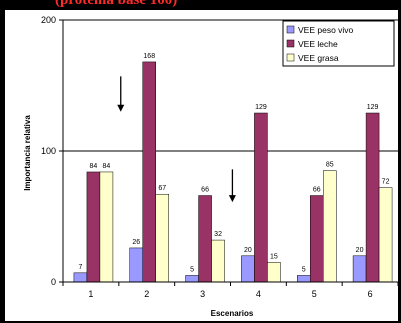 The height and width of the screenshot is (323, 401). Describe the element at coordinates (176, 139) in the screenshot. I see `annotations` at that location.